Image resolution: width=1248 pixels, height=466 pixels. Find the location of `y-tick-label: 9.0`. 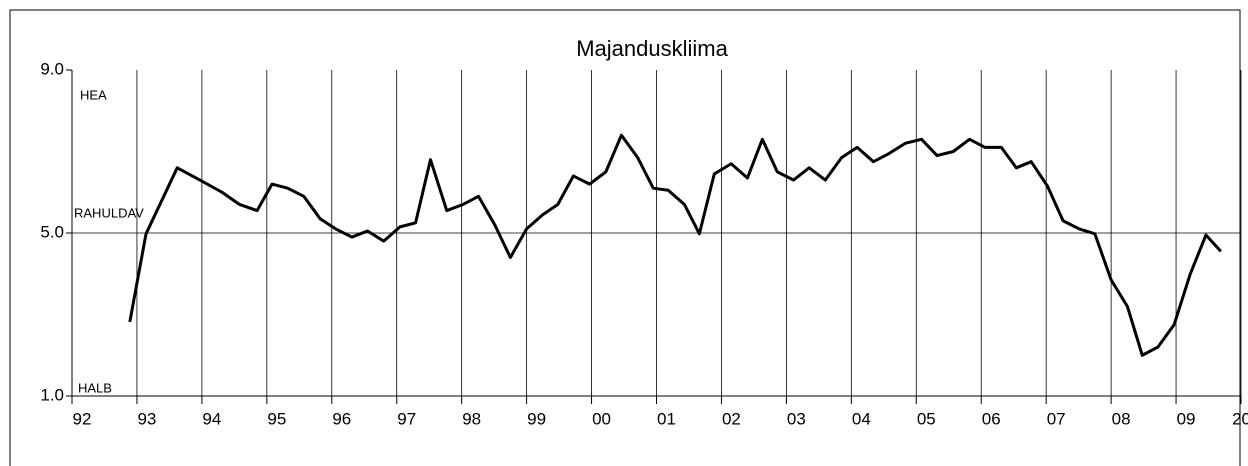

y-tick-label: 9.0 is located at coordinates (52, 68).